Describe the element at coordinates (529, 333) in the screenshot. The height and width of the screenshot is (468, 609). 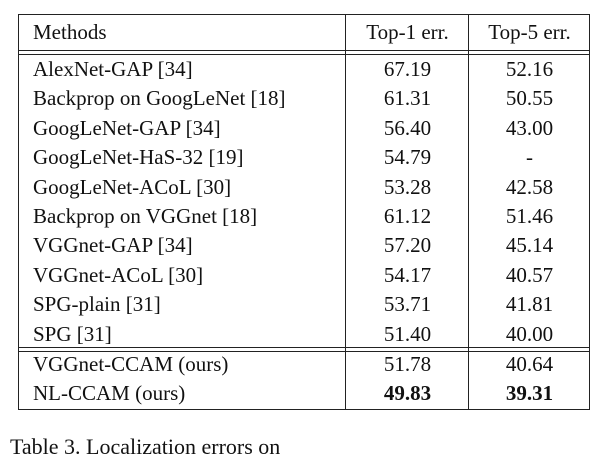
I see `value-cell: 40.00` at that location.